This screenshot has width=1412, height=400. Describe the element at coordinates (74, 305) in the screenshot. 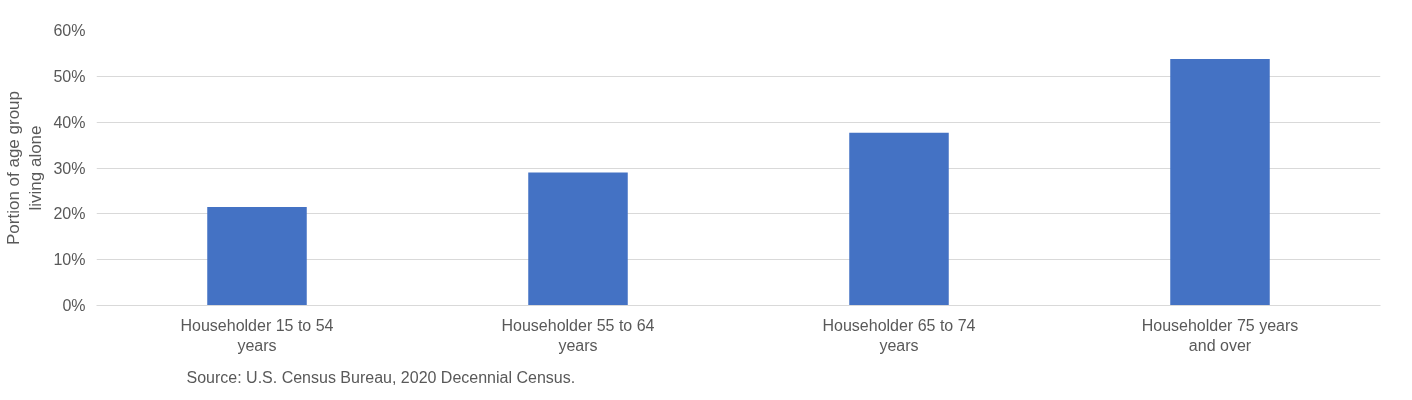

I see `y-tick-label: 0%` at that location.